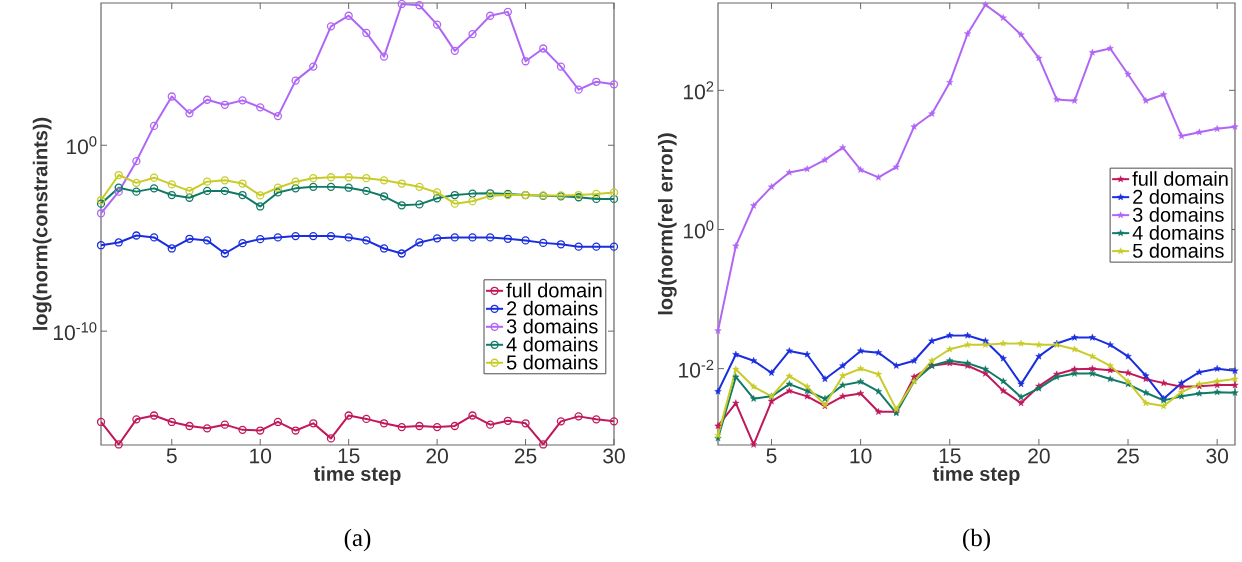 Image resolution: width=1242 pixels, height=562 pixels. Describe the element at coordinates (42, 223) in the screenshot. I see `y-axis-title: log(norm(constraints))` at that location.